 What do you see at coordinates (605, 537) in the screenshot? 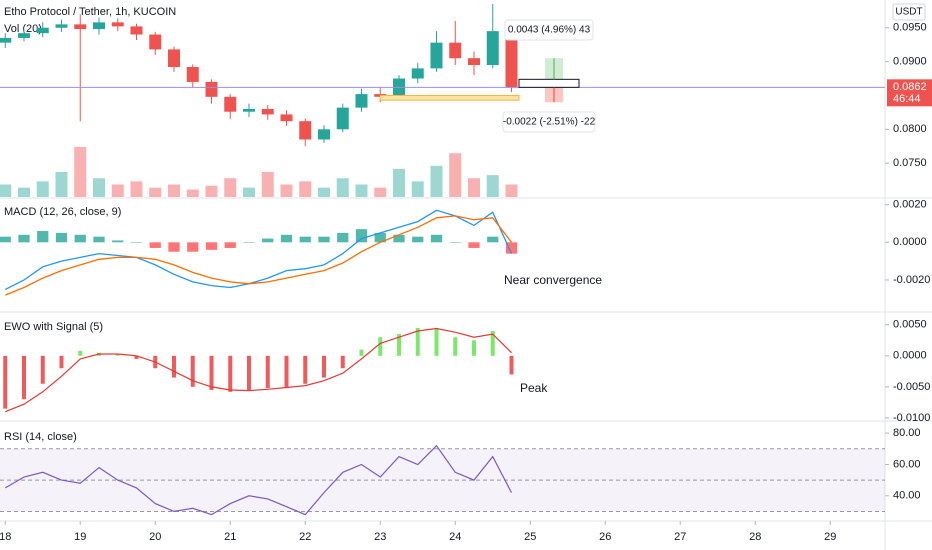
I see `x-tick-label: 26` at bounding box center [605, 537].